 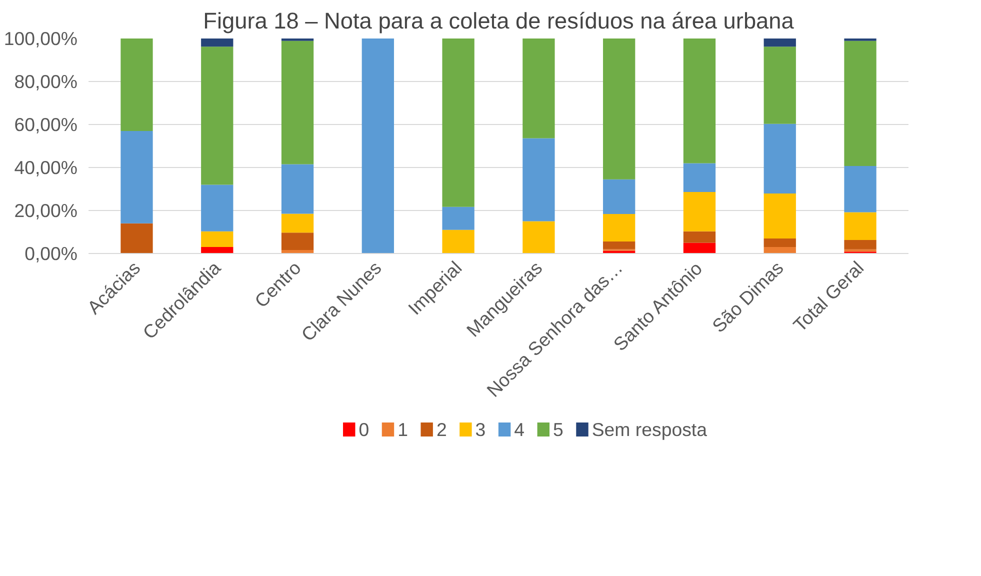 I want to click on y-tick-label: 20,00%, so click(x=46, y=210).